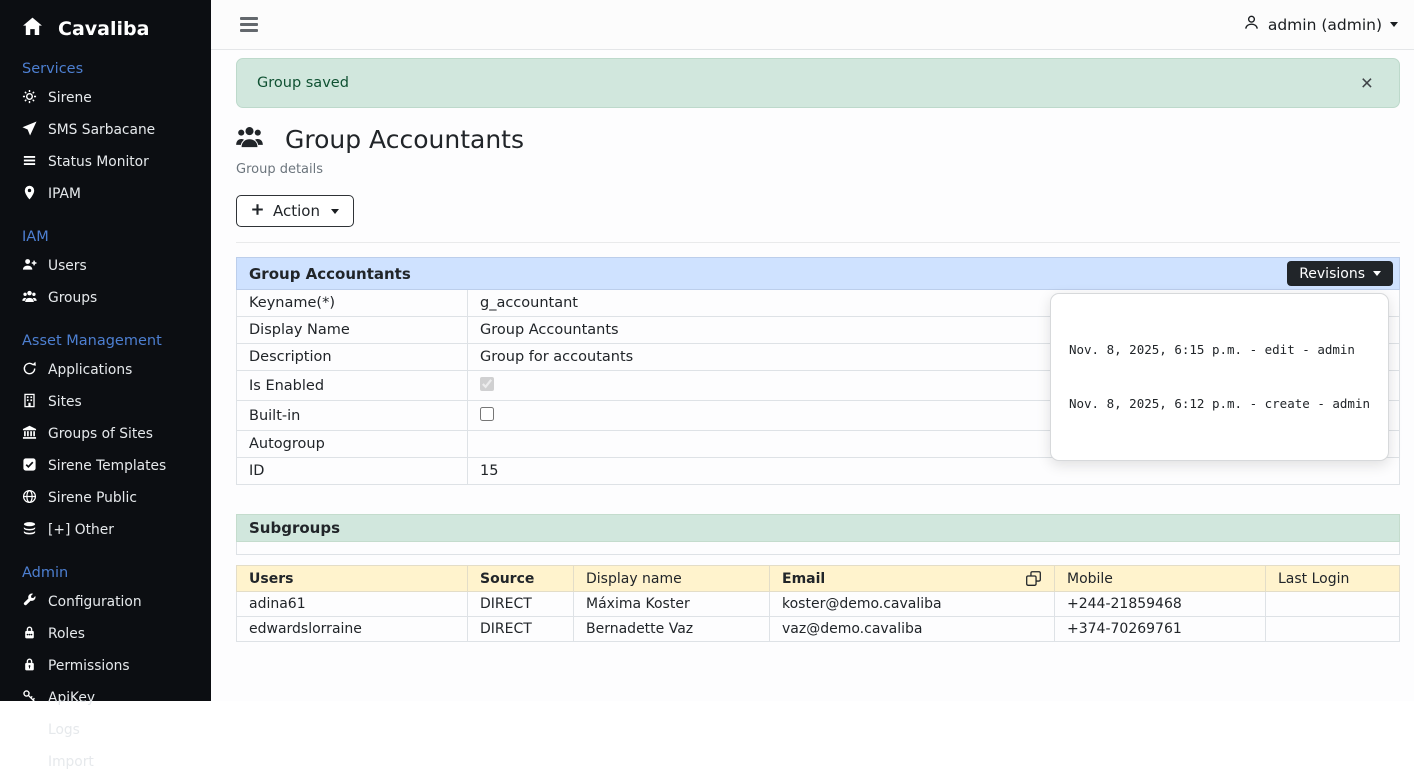 The width and height of the screenshot is (1414, 778). What do you see at coordinates (70, 98) in the screenshot?
I see `sidebar-item-label: Sirene` at bounding box center [70, 98].